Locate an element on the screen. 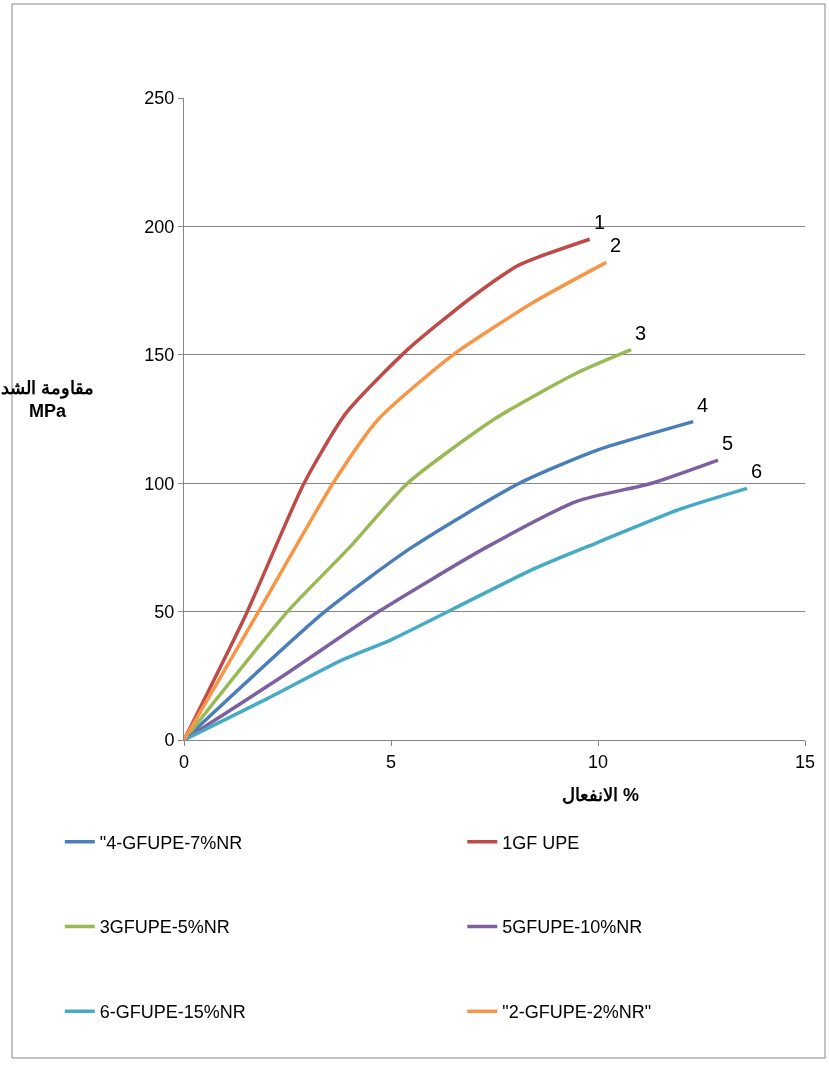 The height and width of the screenshot is (1084, 829). x-tick-label: 15 is located at coordinates (805, 761).